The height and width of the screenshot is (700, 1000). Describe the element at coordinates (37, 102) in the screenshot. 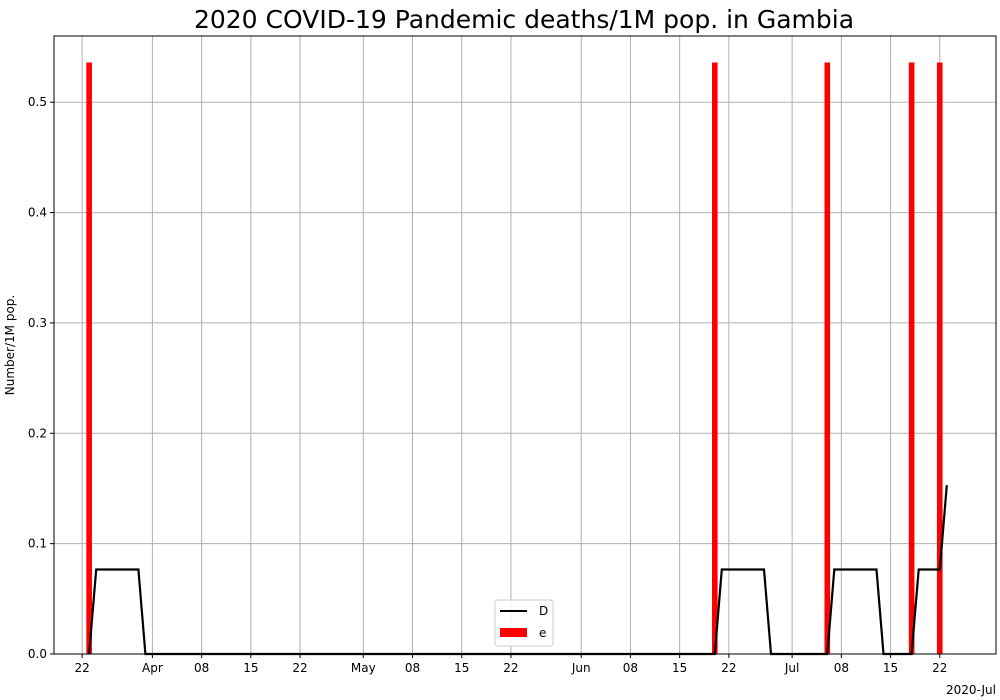

I see `y-tick-label: 0.5` at that location.